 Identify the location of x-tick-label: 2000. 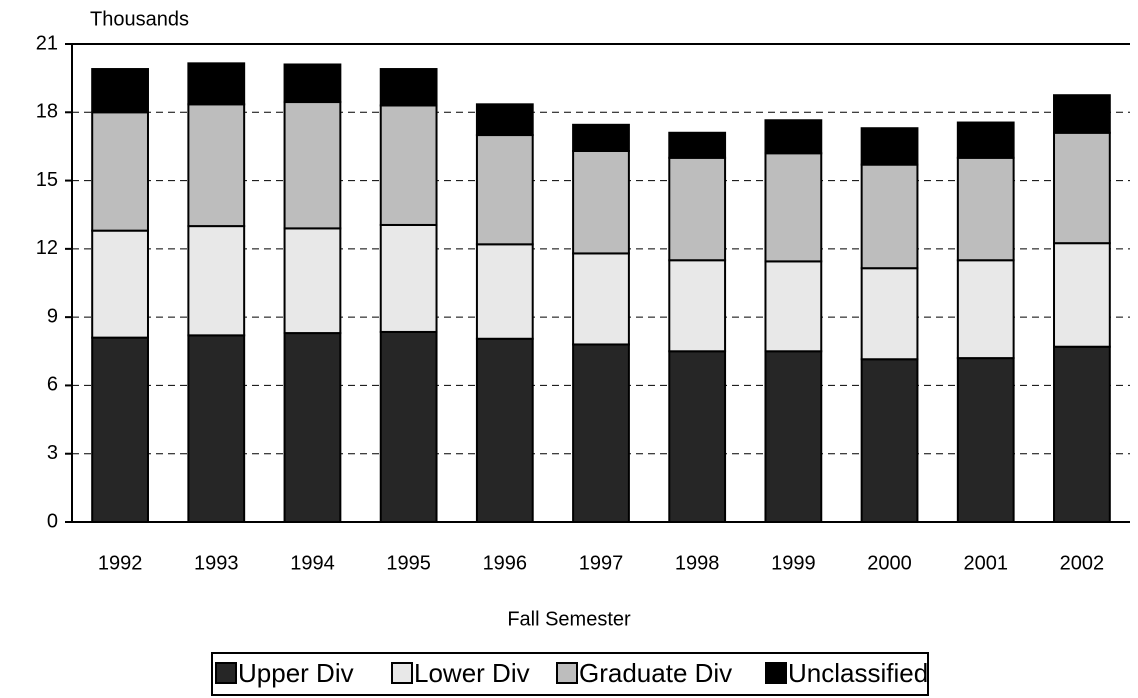
(889, 563).